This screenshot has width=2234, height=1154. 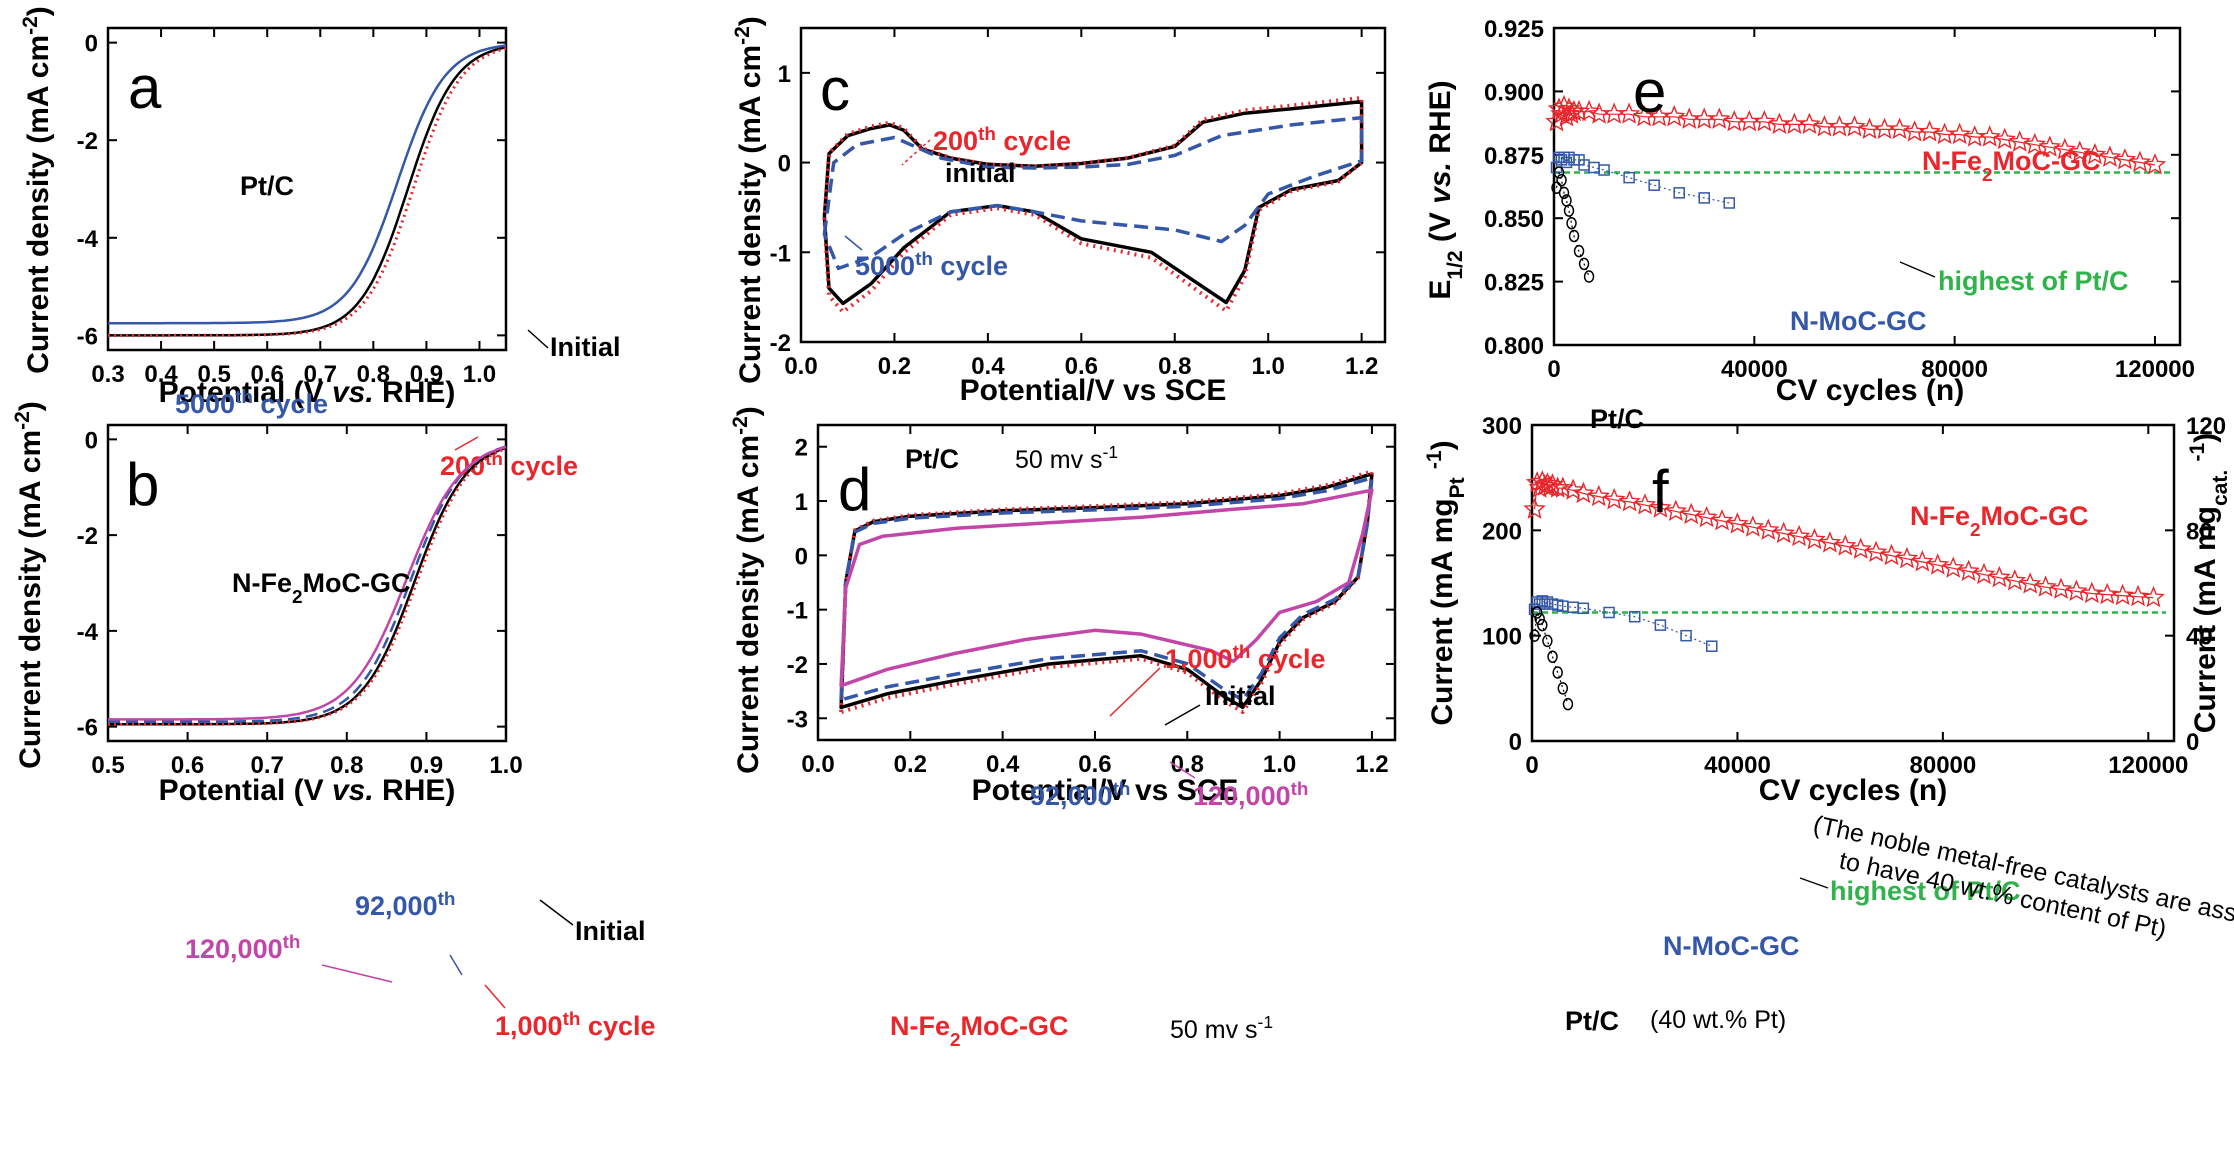 I want to click on y-right-tick-label: 40, so click(x=2199, y=637).